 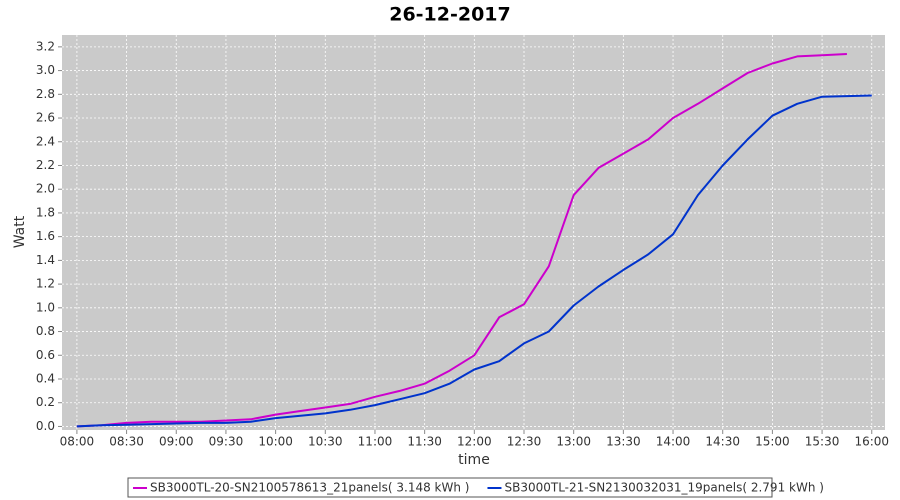 I want to click on x-tick-label: 10:00, so click(x=275, y=442).